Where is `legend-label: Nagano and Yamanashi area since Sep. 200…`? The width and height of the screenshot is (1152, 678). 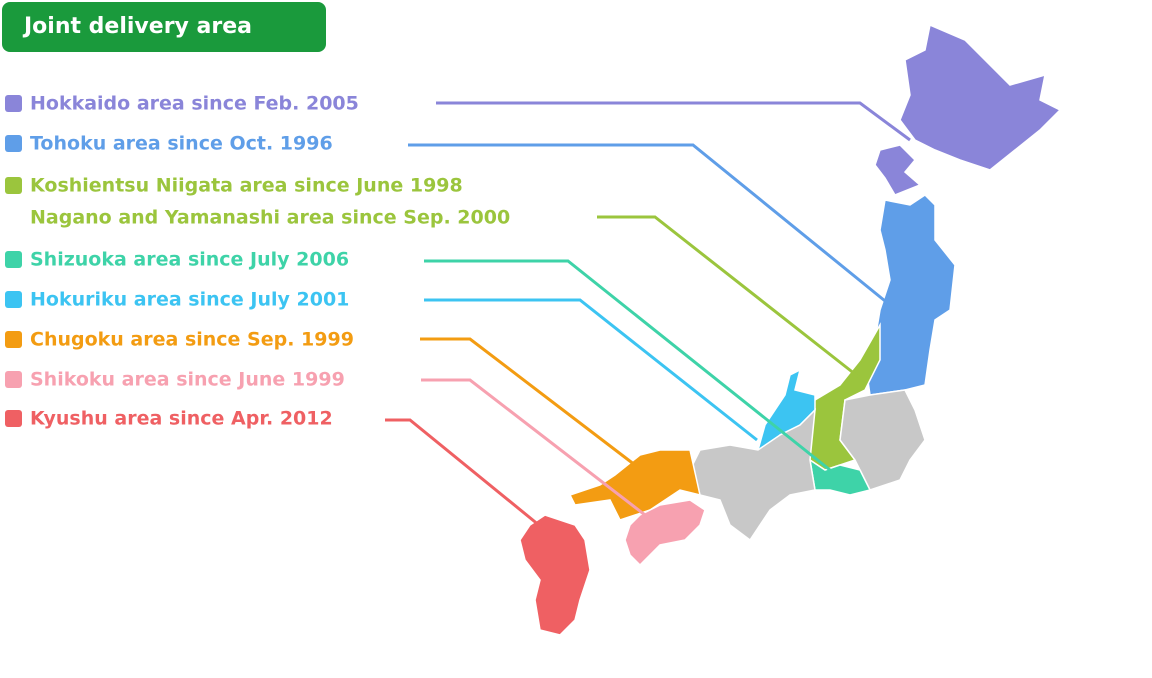
legend-label: Nagano and Yamanashi area since Sep. 200… is located at coordinates (270, 218).